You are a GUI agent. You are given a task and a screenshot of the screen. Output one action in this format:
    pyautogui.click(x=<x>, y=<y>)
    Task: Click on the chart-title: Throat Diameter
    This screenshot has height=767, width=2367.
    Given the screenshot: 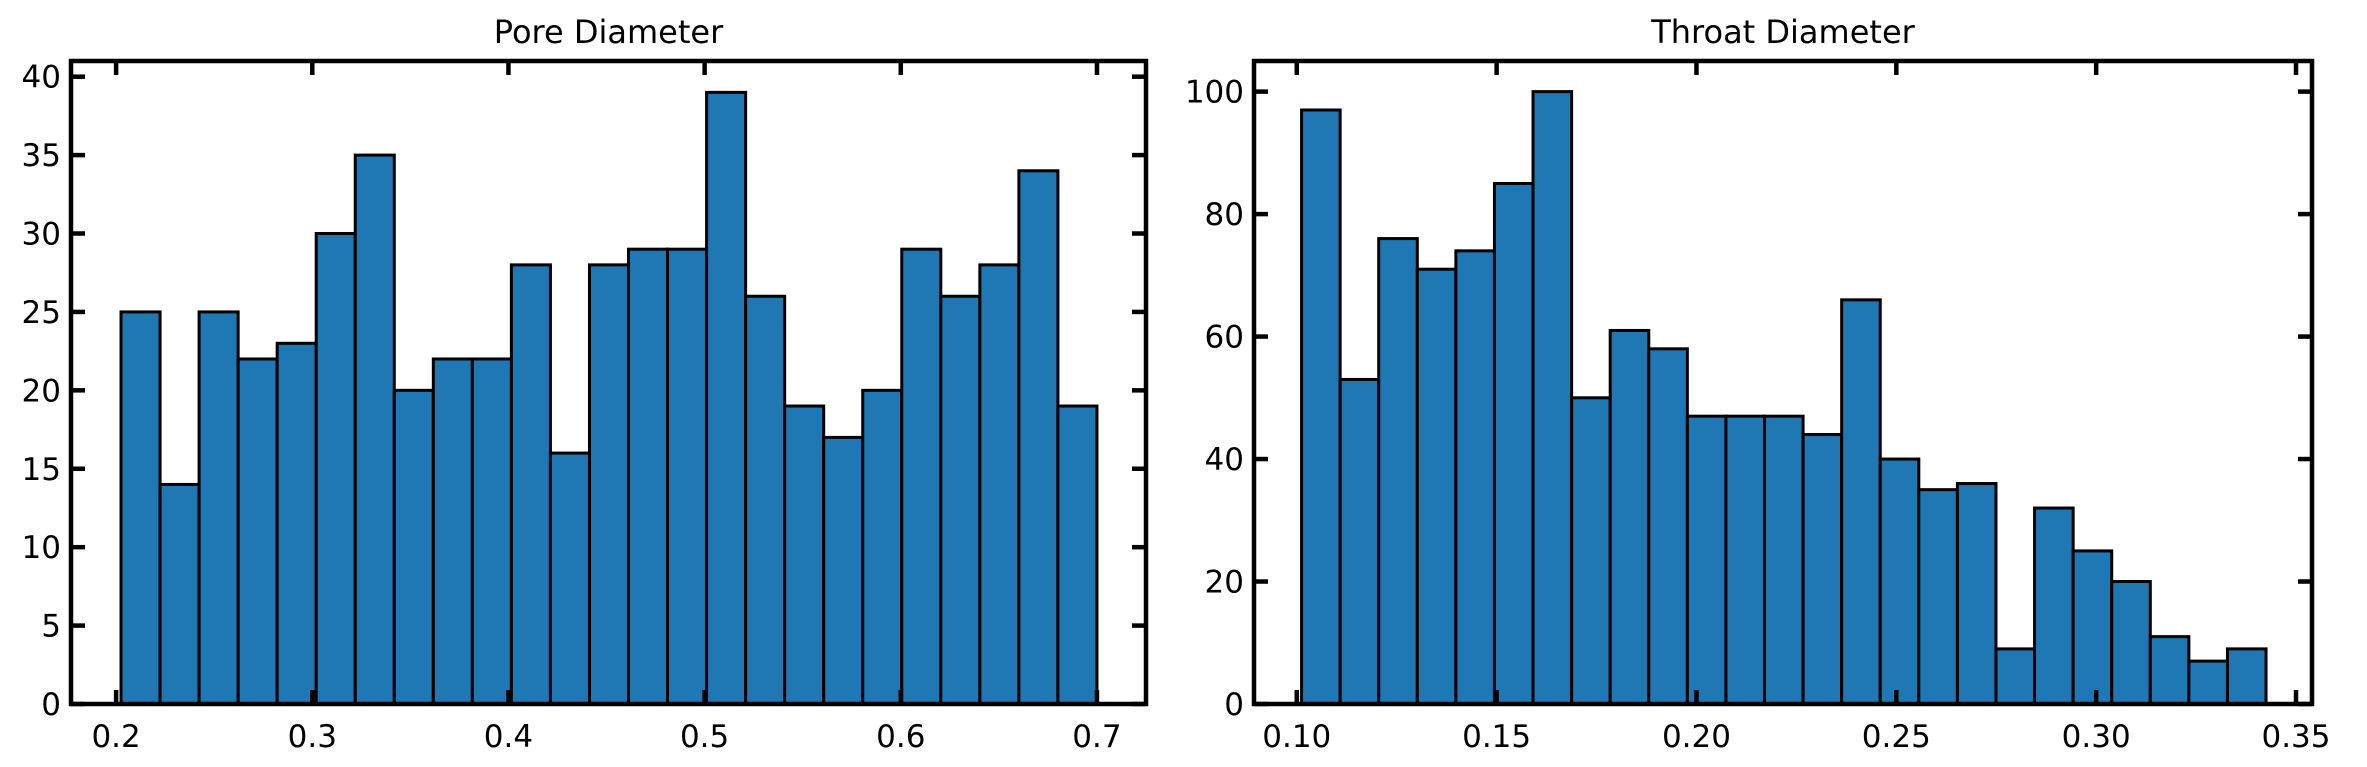 What is the action you would take?
    pyautogui.click(x=1782, y=32)
    